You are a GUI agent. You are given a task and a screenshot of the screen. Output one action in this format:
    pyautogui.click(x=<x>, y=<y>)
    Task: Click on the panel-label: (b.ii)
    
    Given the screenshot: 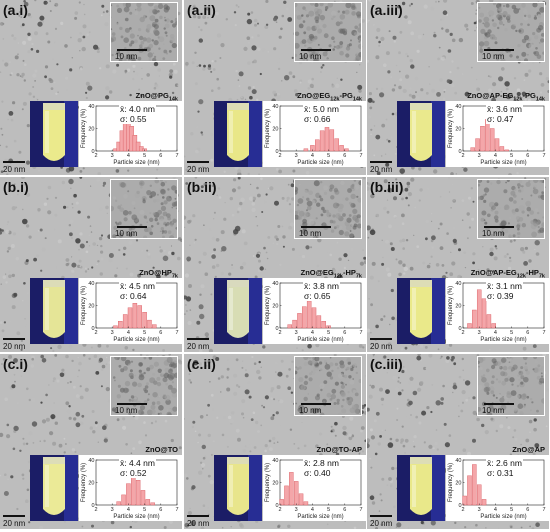 What is the action you would take?
    pyautogui.click(x=202, y=187)
    